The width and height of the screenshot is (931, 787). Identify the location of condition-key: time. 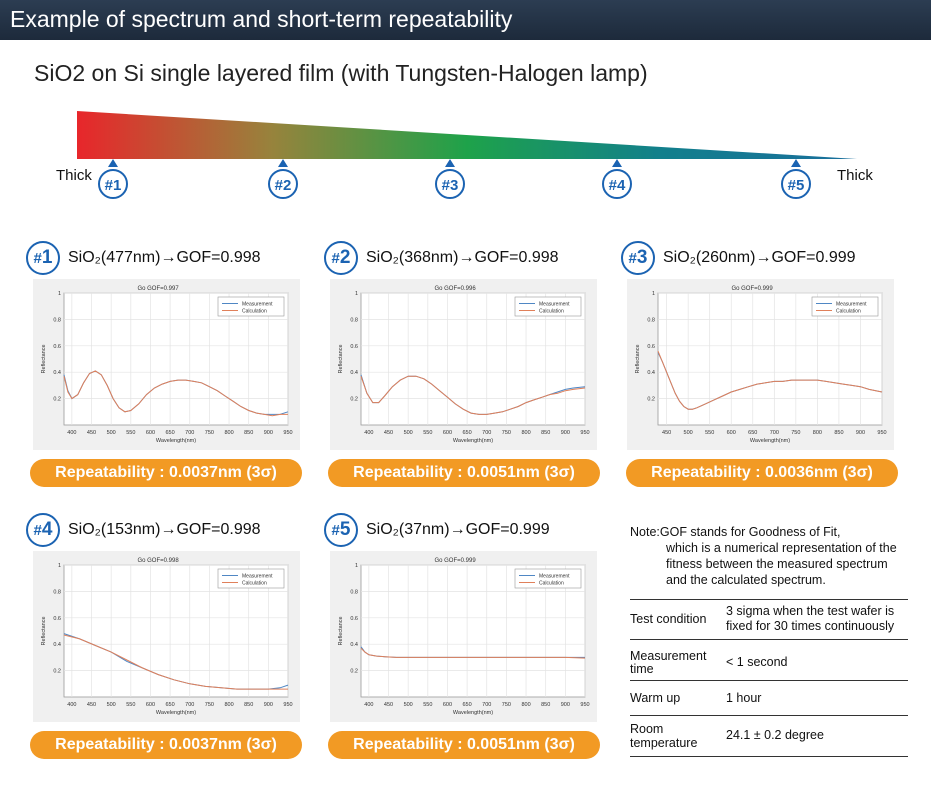
(642, 669).